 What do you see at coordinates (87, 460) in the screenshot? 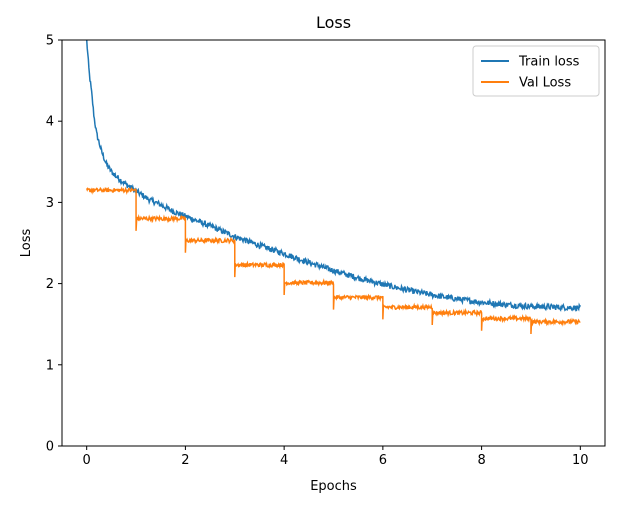
I see `x-tick-label: 0` at bounding box center [87, 460].